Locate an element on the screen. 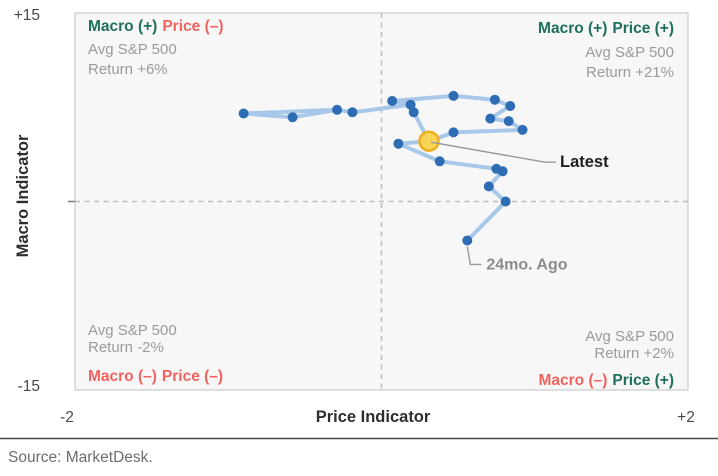 The height and width of the screenshot is (476, 718). avg-return-line2: Return +21% is located at coordinates (630, 72).